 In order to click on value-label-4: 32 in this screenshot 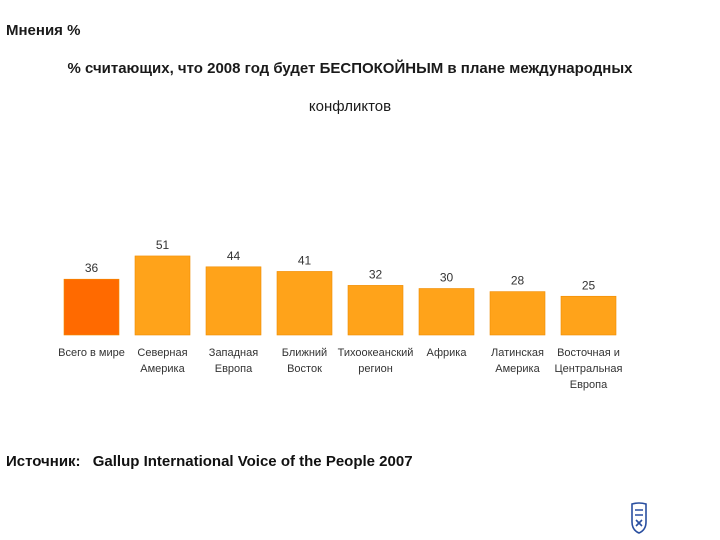, I will do `click(376, 274)`.